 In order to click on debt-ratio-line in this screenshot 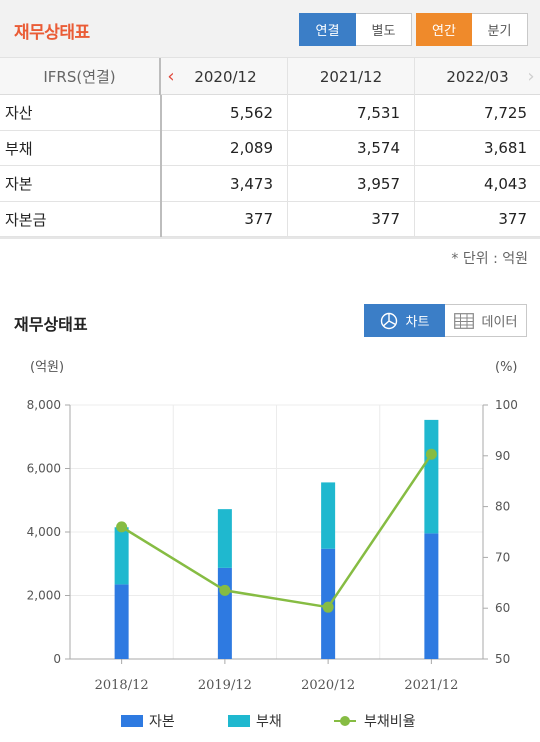, I will do `click(276, 531)`.